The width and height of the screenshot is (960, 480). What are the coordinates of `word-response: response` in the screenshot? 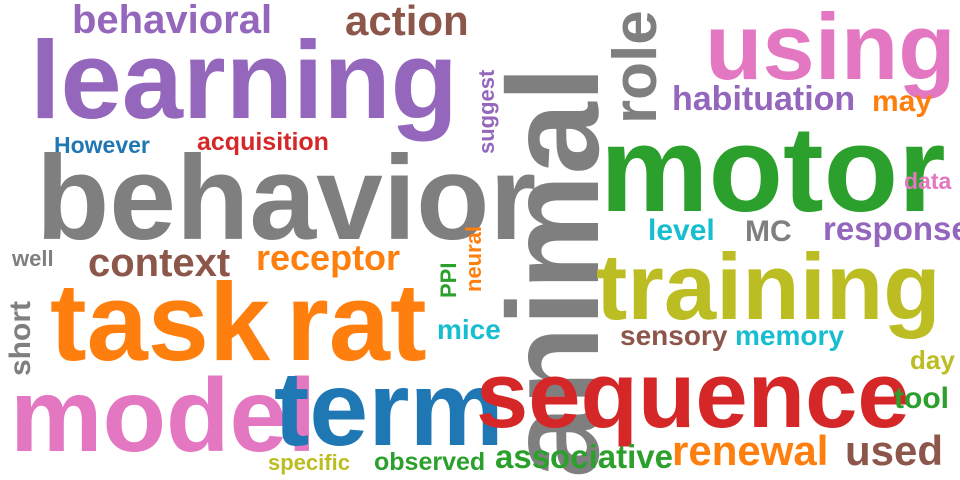 It's located at (891, 228).